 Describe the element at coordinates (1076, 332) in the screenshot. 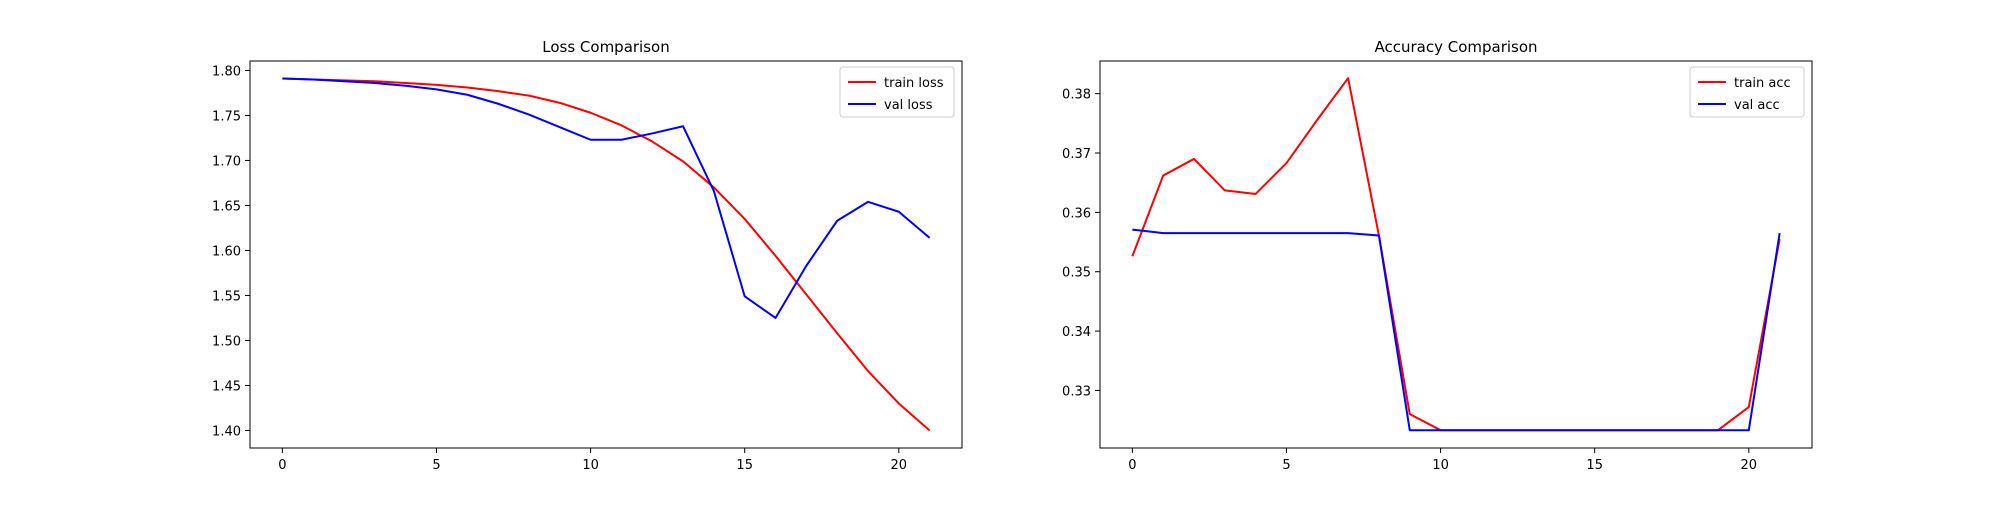

I see `y-tick-label: 0.34` at that location.